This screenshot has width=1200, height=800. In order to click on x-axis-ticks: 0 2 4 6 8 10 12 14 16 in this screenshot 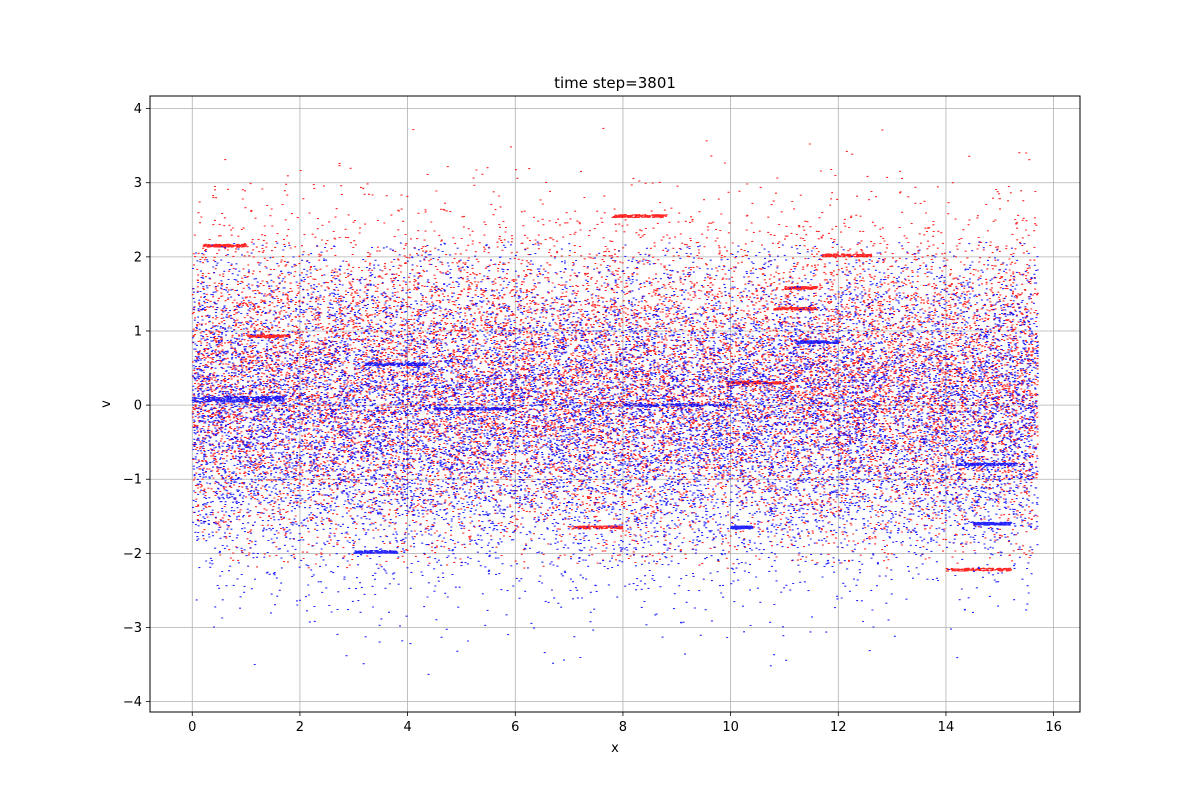, I will do `click(625, 723)`.